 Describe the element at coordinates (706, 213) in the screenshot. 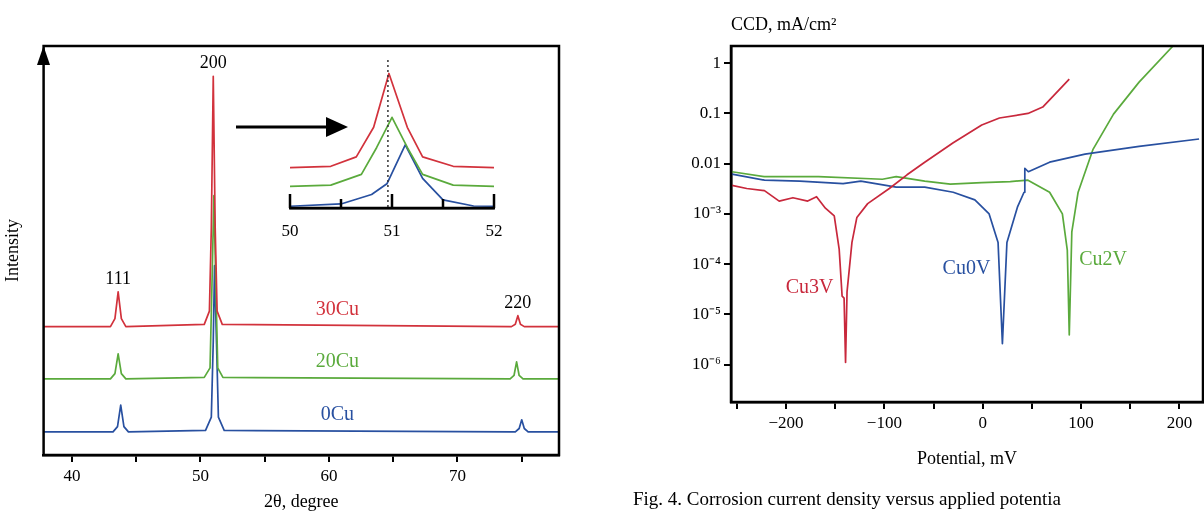

I see `y-tick-label: 10⁻³` at that location.